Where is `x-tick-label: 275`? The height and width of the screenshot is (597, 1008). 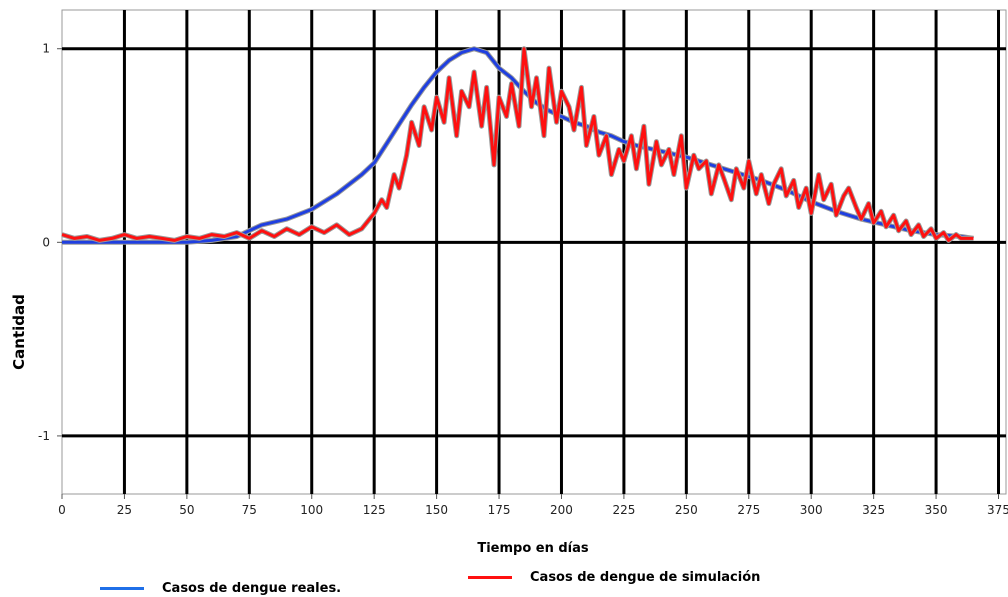 x-tick-label: 275 is located at coordinates (748, 510).